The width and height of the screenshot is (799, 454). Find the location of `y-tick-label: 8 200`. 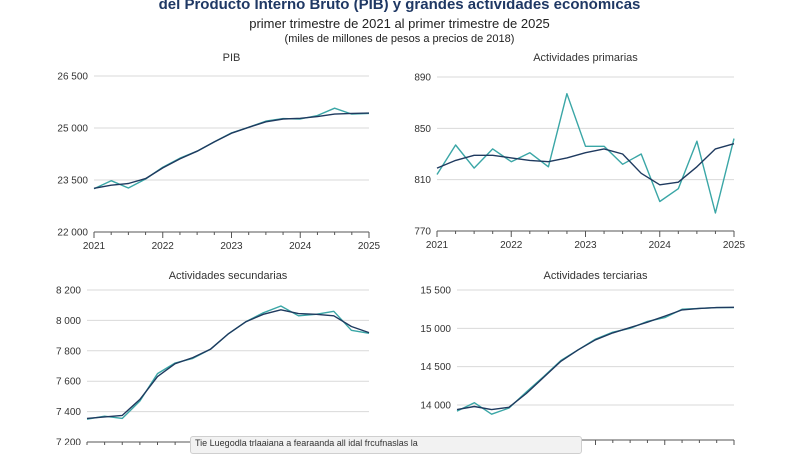

y-tick-label: 8 200 is located at coordinates (68, 291).